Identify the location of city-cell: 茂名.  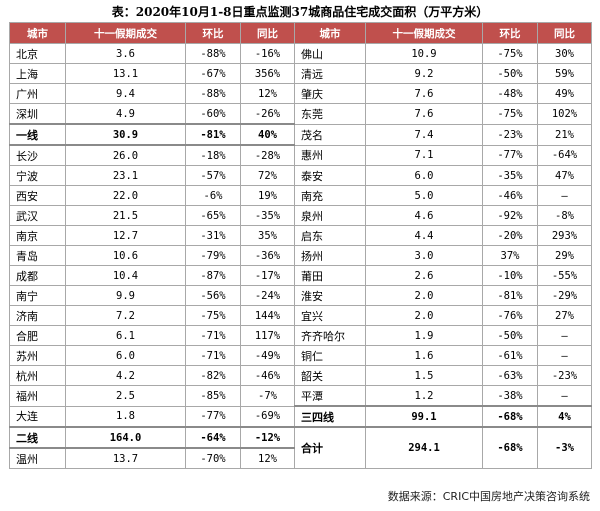
(330, 134).